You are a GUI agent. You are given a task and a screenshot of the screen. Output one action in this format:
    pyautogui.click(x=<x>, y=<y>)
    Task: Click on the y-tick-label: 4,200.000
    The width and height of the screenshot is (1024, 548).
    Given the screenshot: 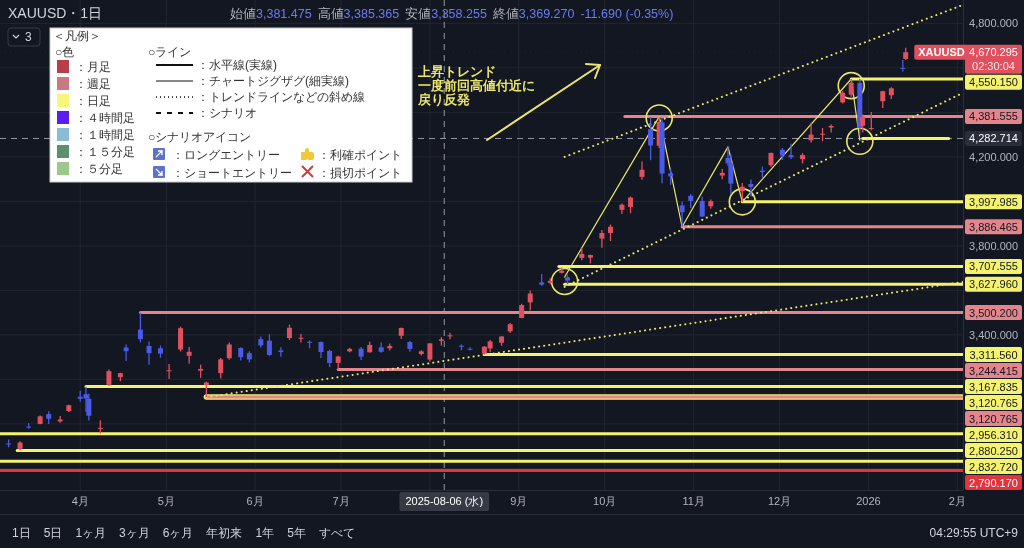 What is the action you would take?
    pyautogui.click(x=993, y=156)
    